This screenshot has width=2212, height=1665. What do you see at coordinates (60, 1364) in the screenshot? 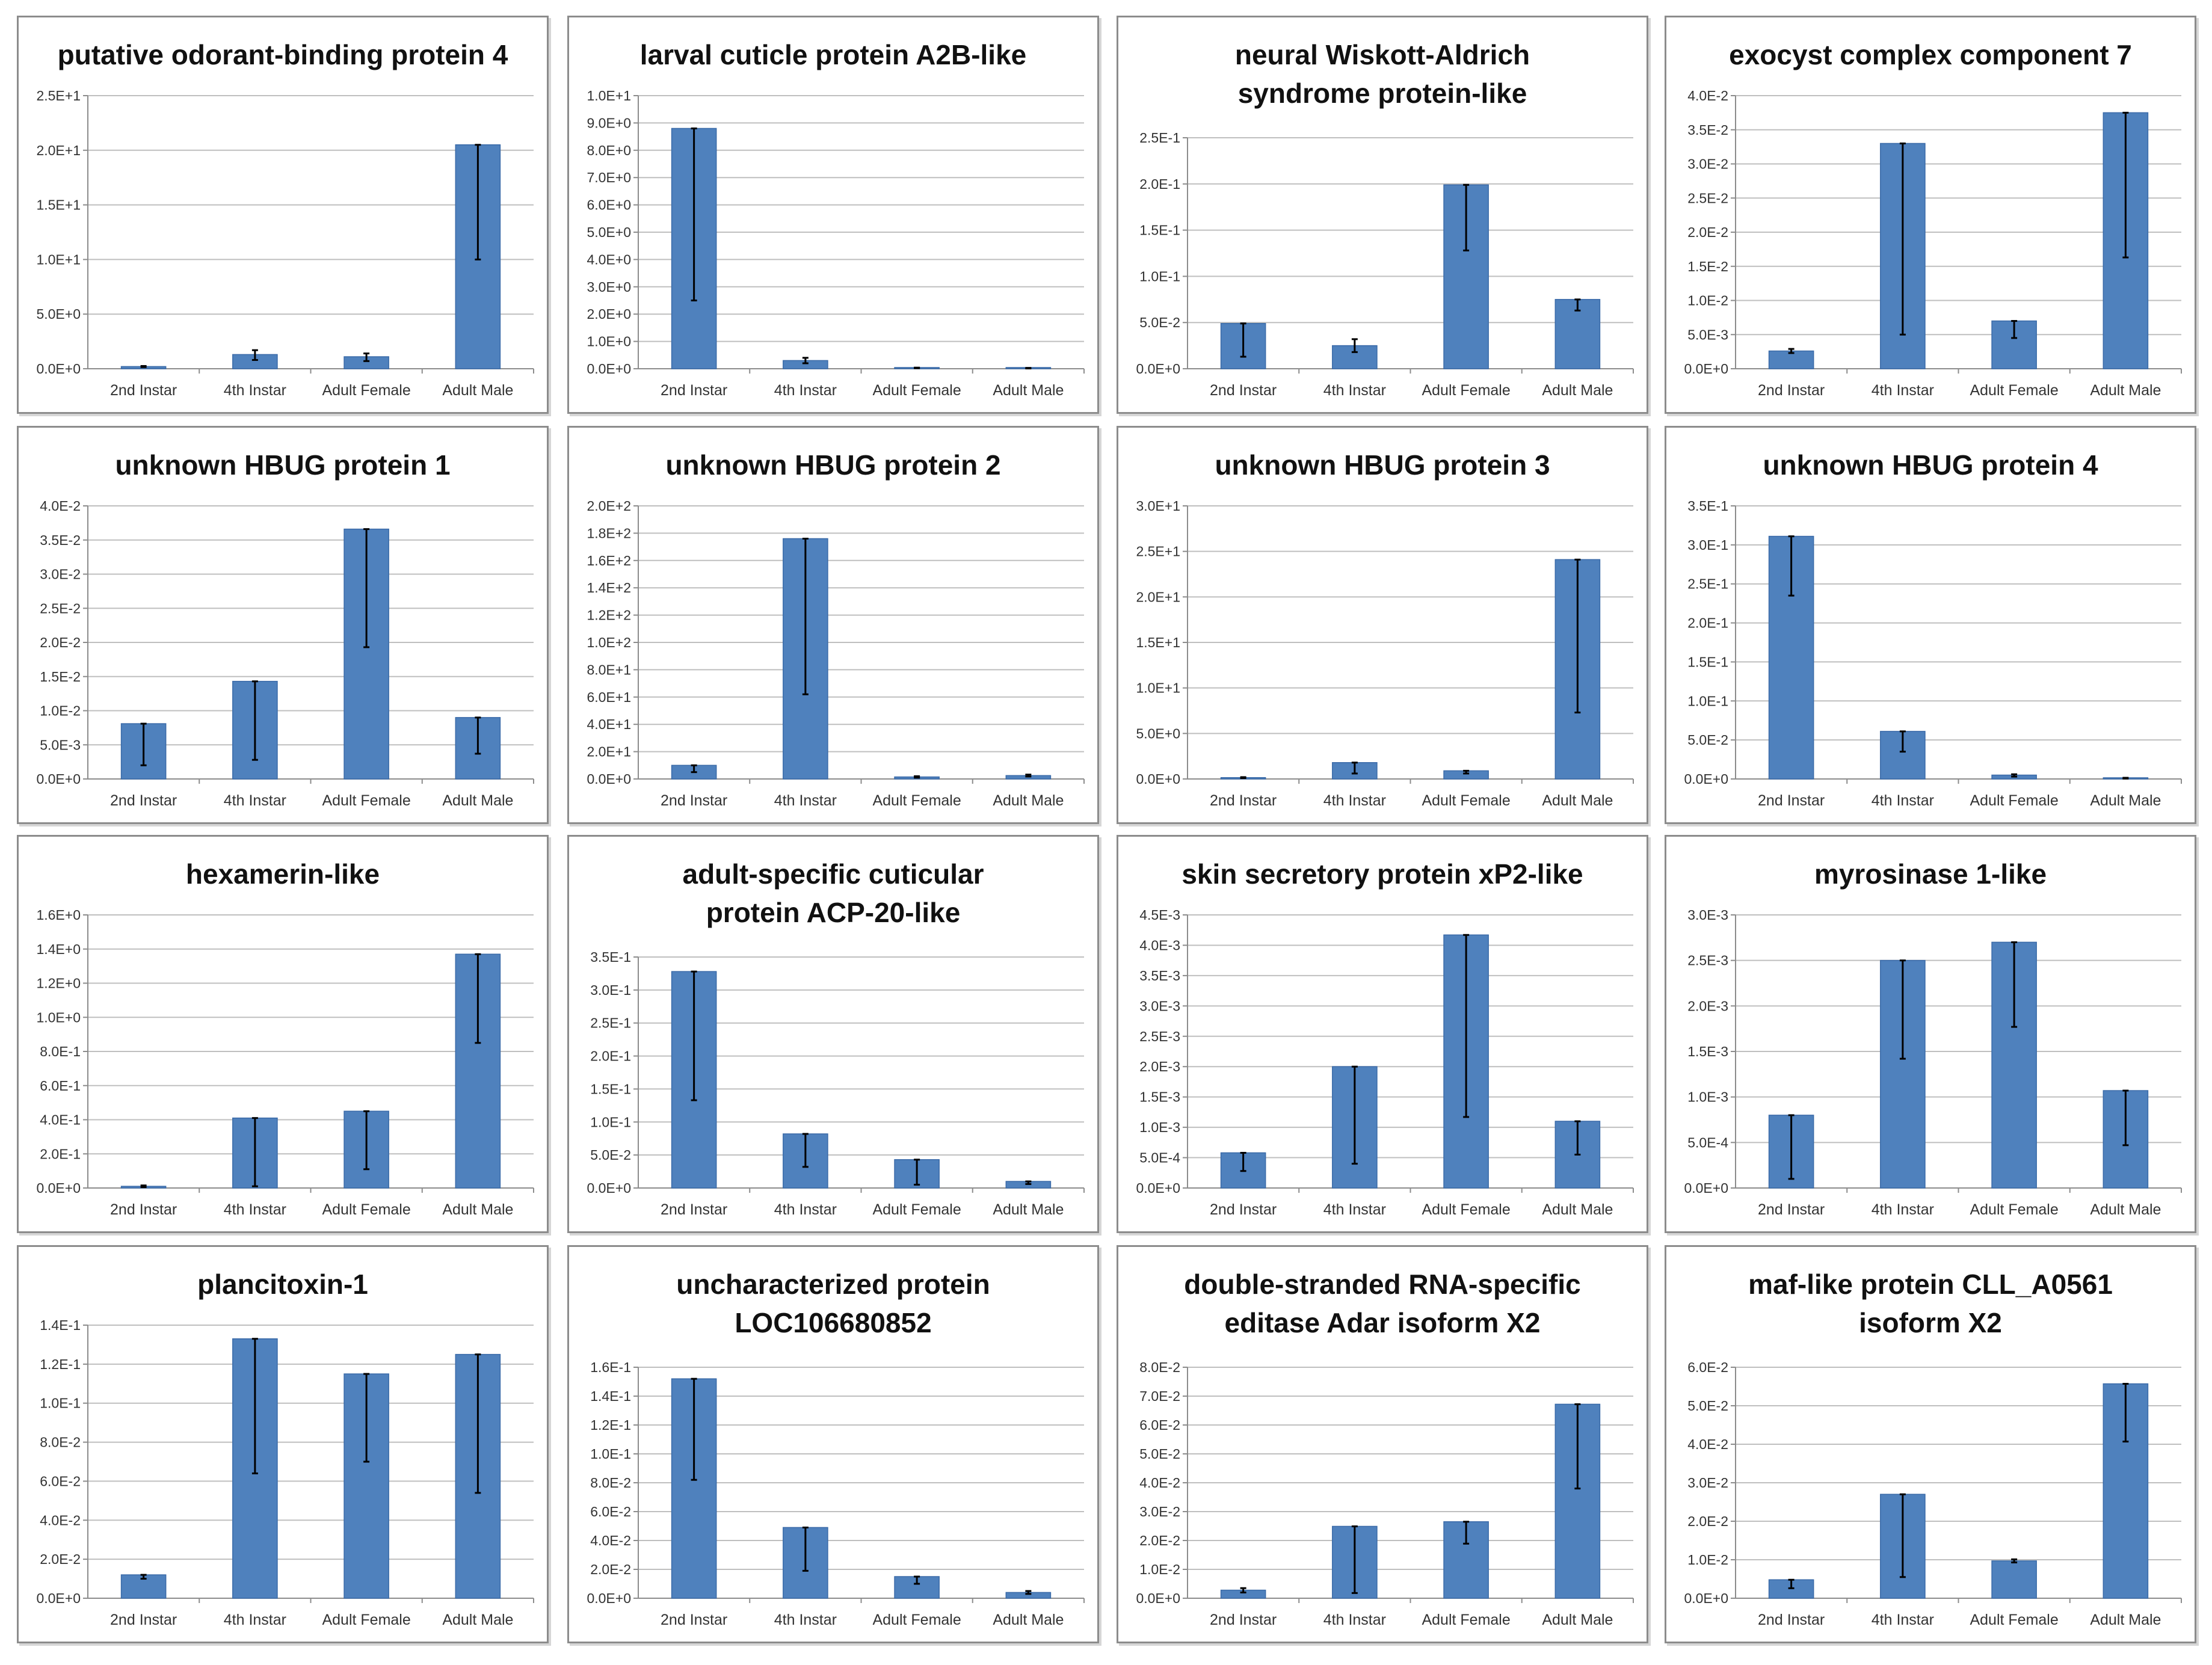
I see `y-tick-label: 1.2E-1` at bounding box center [60, 1364].